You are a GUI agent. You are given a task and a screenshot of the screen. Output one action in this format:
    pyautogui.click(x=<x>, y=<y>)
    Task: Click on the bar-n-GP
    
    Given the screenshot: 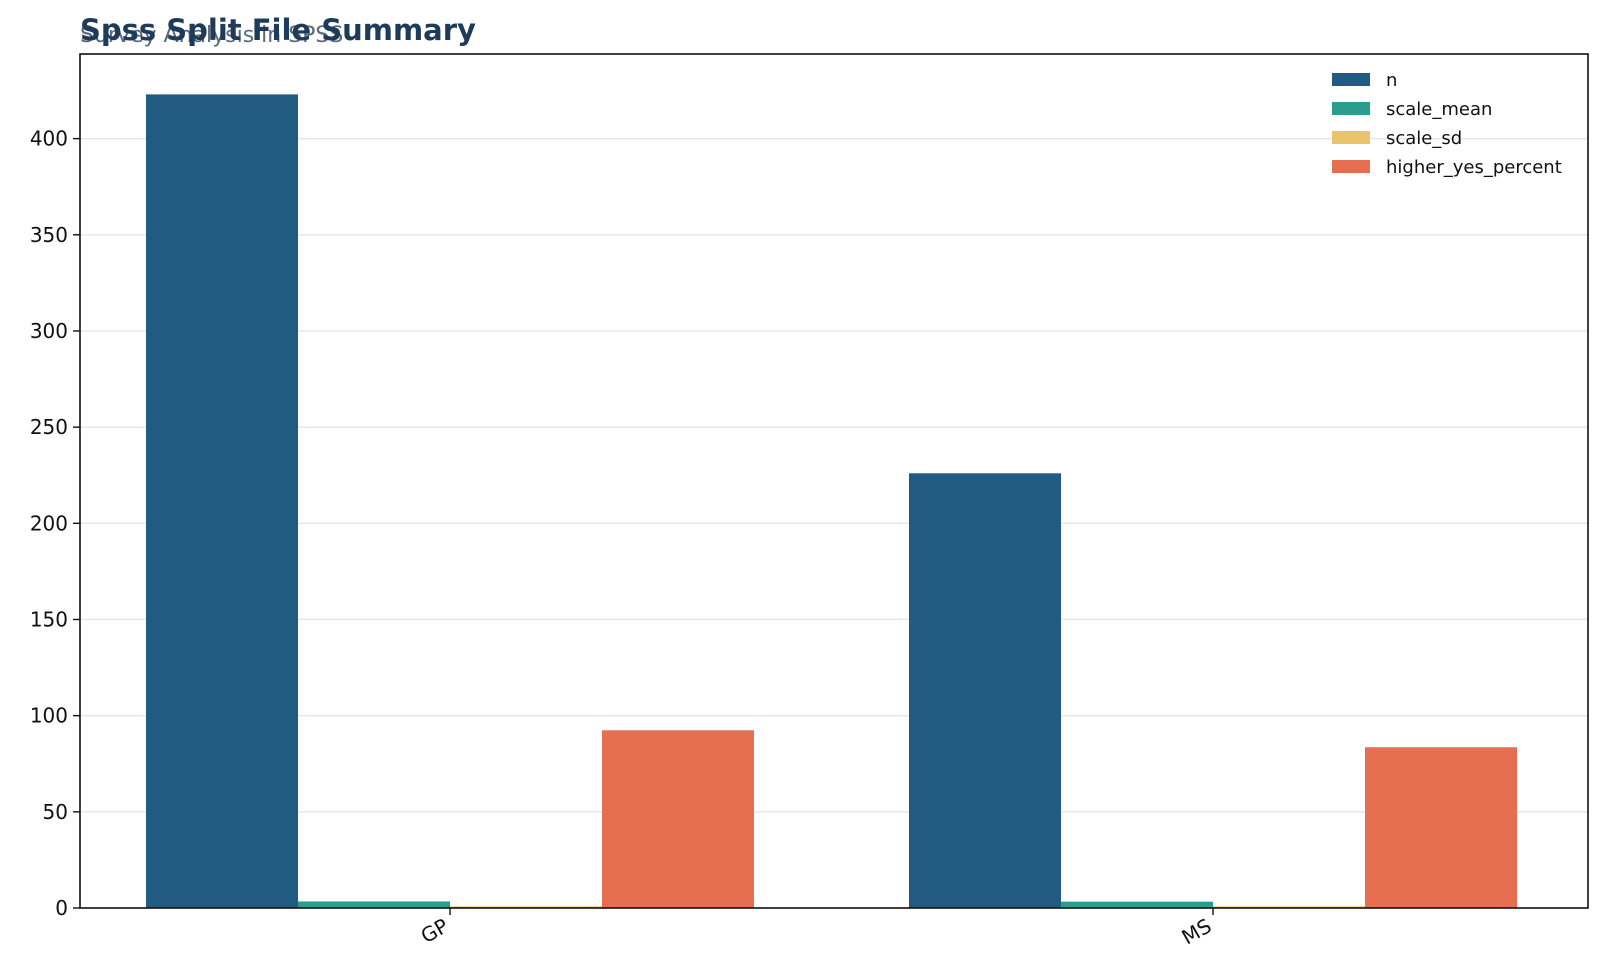 What is the action you would take?
    pyautogui.click(x=222, y=501)
    